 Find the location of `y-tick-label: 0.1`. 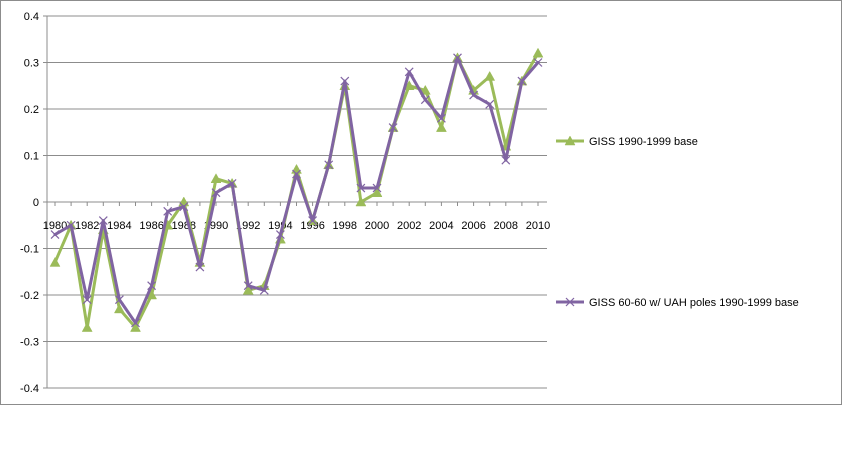

y-tick-label: 0.1 is located at coordinates (31, 157).